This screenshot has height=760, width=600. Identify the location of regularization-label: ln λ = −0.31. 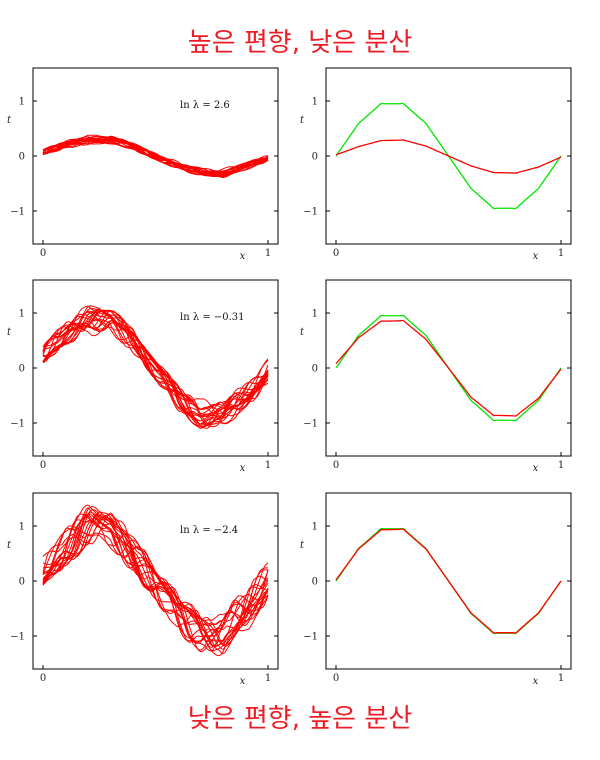
(212, 317).